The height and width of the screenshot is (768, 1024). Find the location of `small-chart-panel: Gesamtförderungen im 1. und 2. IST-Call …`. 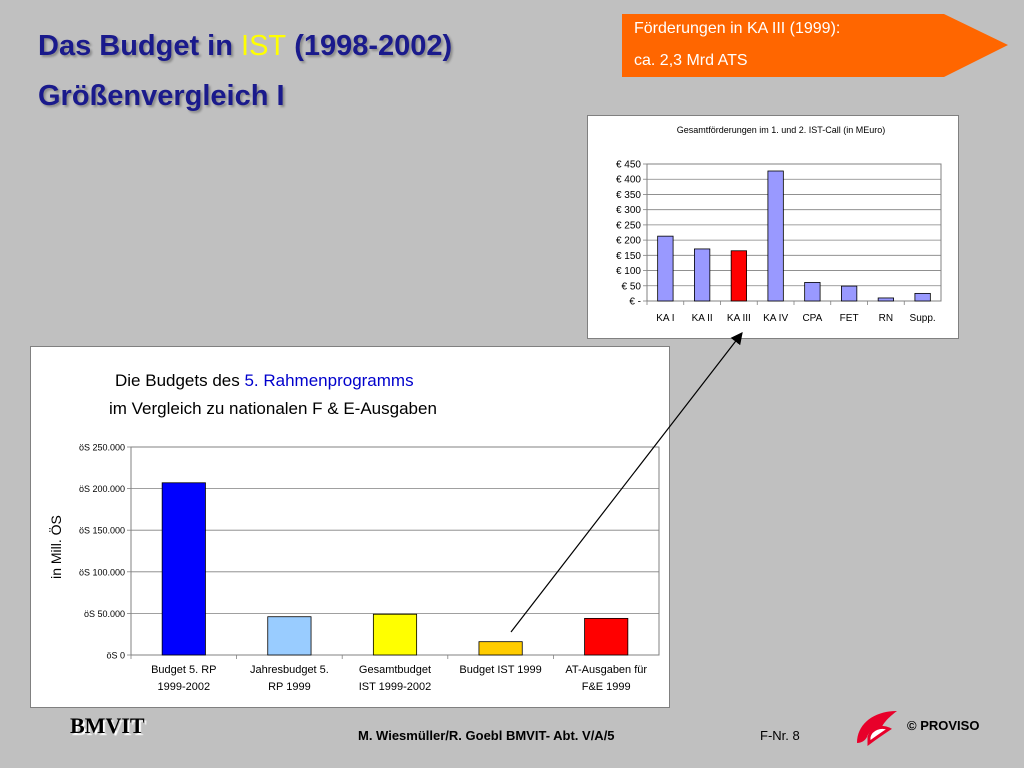

small-chart-panel: Gesamtförderungen im 1. und 2. IST-Call … is located at coordinates (773, 227).